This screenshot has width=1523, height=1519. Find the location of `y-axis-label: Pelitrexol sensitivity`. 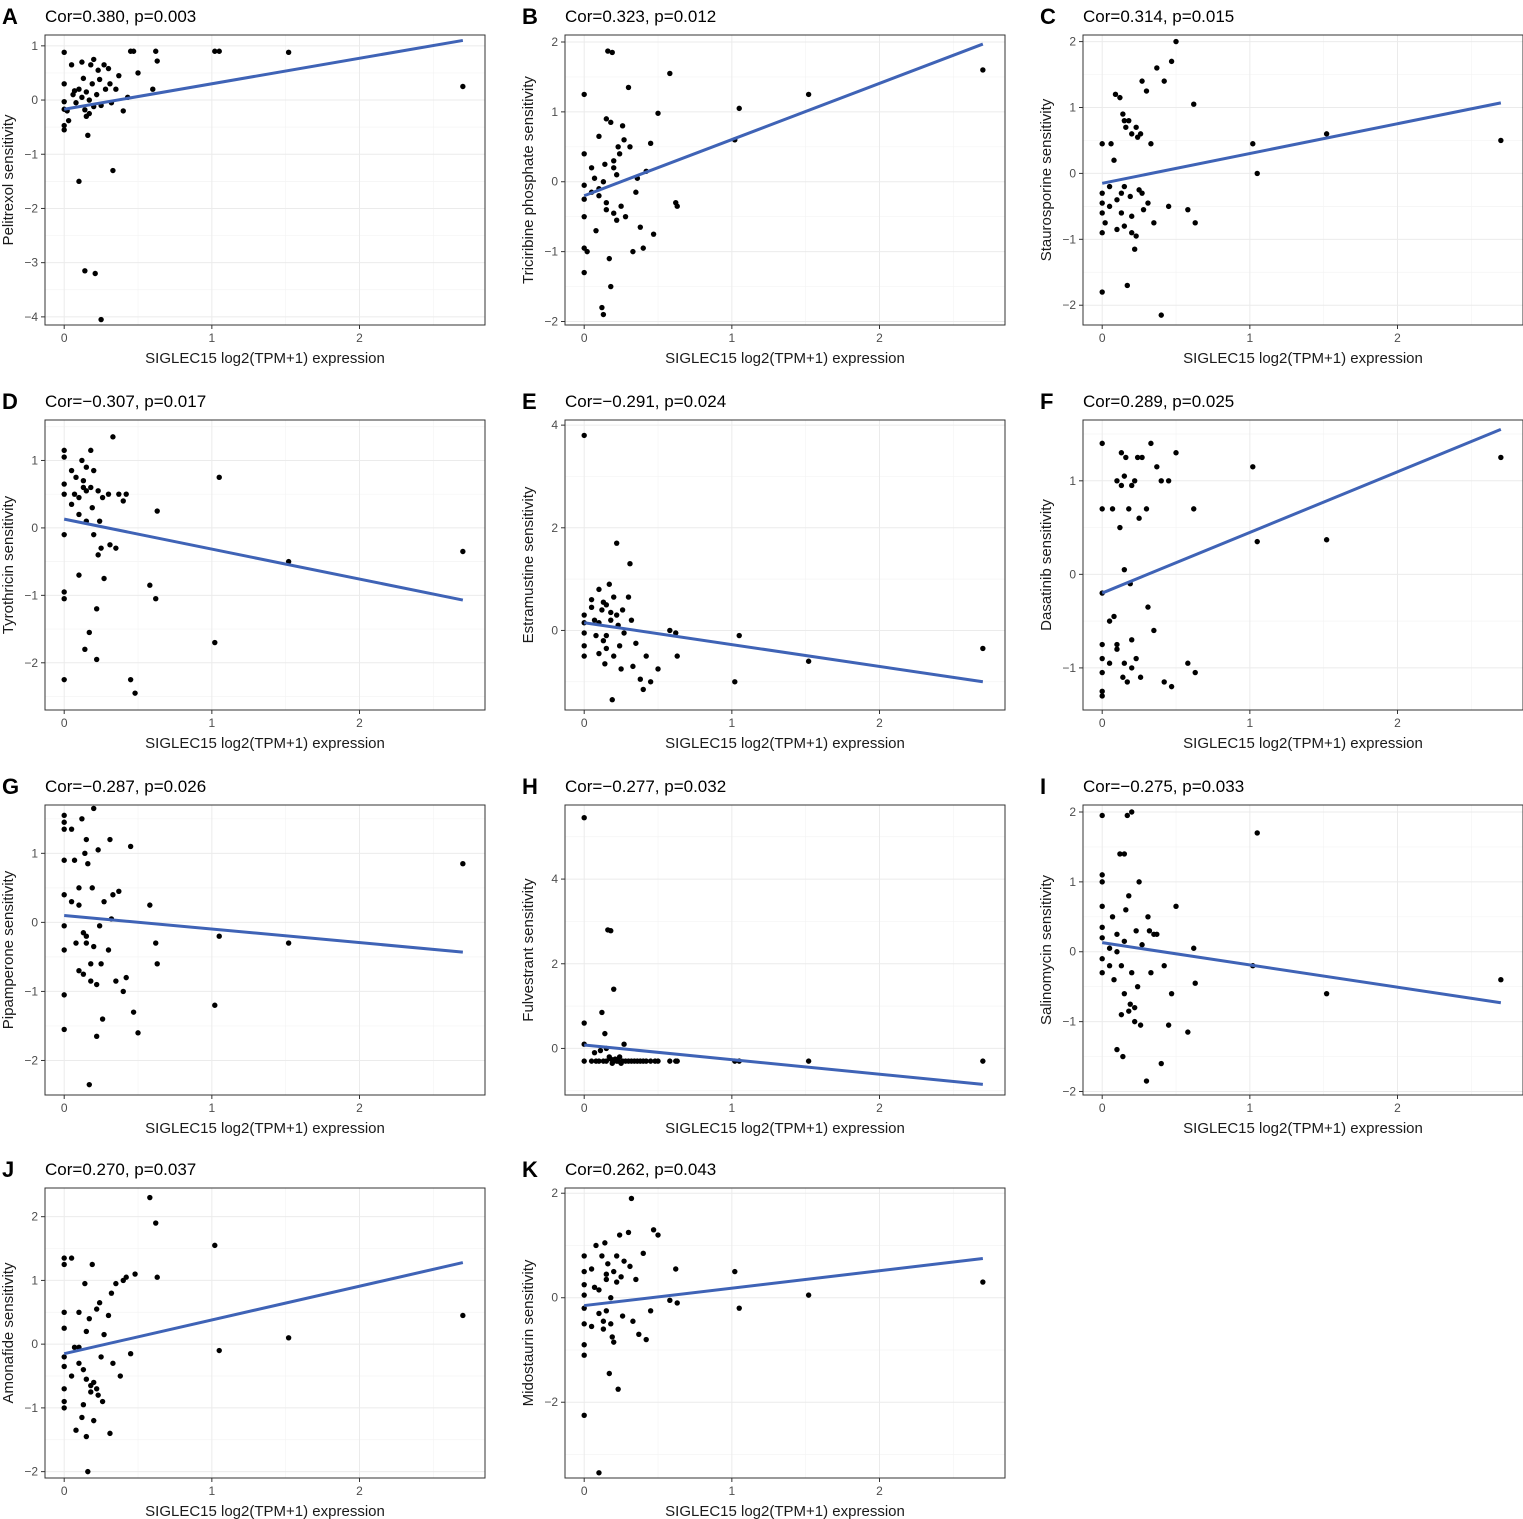

y-axis-label: Pelitrexol sensitivity is located at coordinates (8, 179).